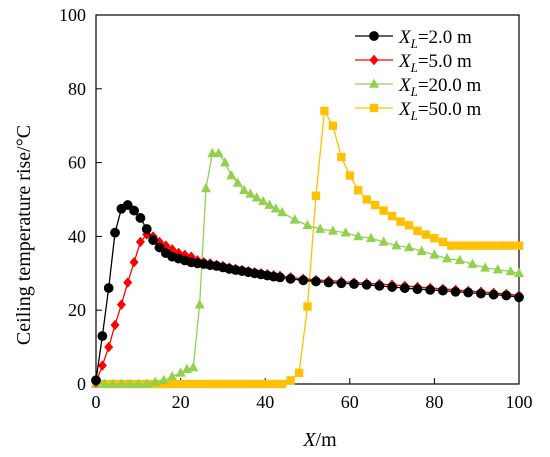 This screenshot has height=457, width=550. Describe the element at coordinates (435, 63) in the screenshot. I see `legend-label: XL=5.0 m` at that location.